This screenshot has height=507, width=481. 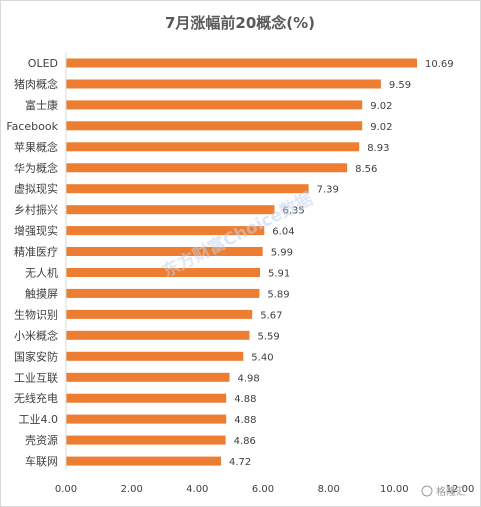 I want to click on value-label: 6.04, so click(x=283, y=232).